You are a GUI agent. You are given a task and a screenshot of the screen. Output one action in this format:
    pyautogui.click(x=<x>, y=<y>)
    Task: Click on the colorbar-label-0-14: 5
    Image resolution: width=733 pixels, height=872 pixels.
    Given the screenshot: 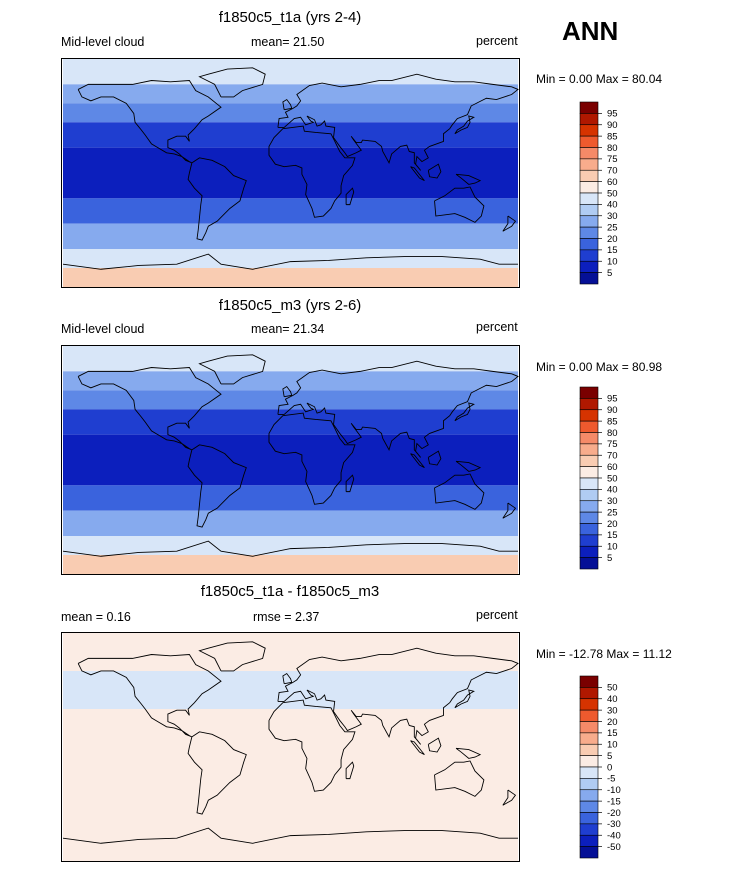 What is the action you would take?
    pyautogui.click(x=609, y=273)
    